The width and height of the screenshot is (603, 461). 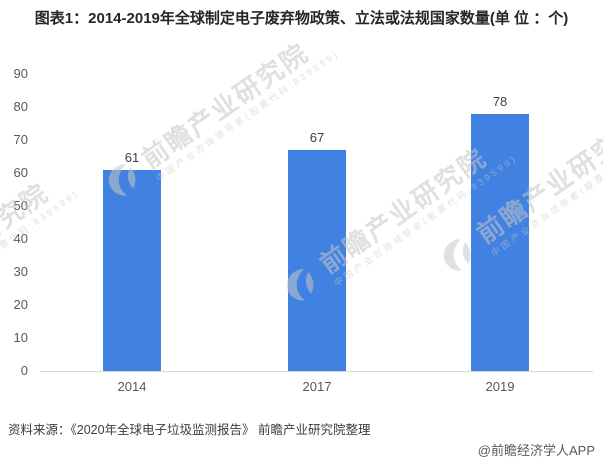 I want to click on x-axis-category-label: 2019, so click(x=500, y=386).